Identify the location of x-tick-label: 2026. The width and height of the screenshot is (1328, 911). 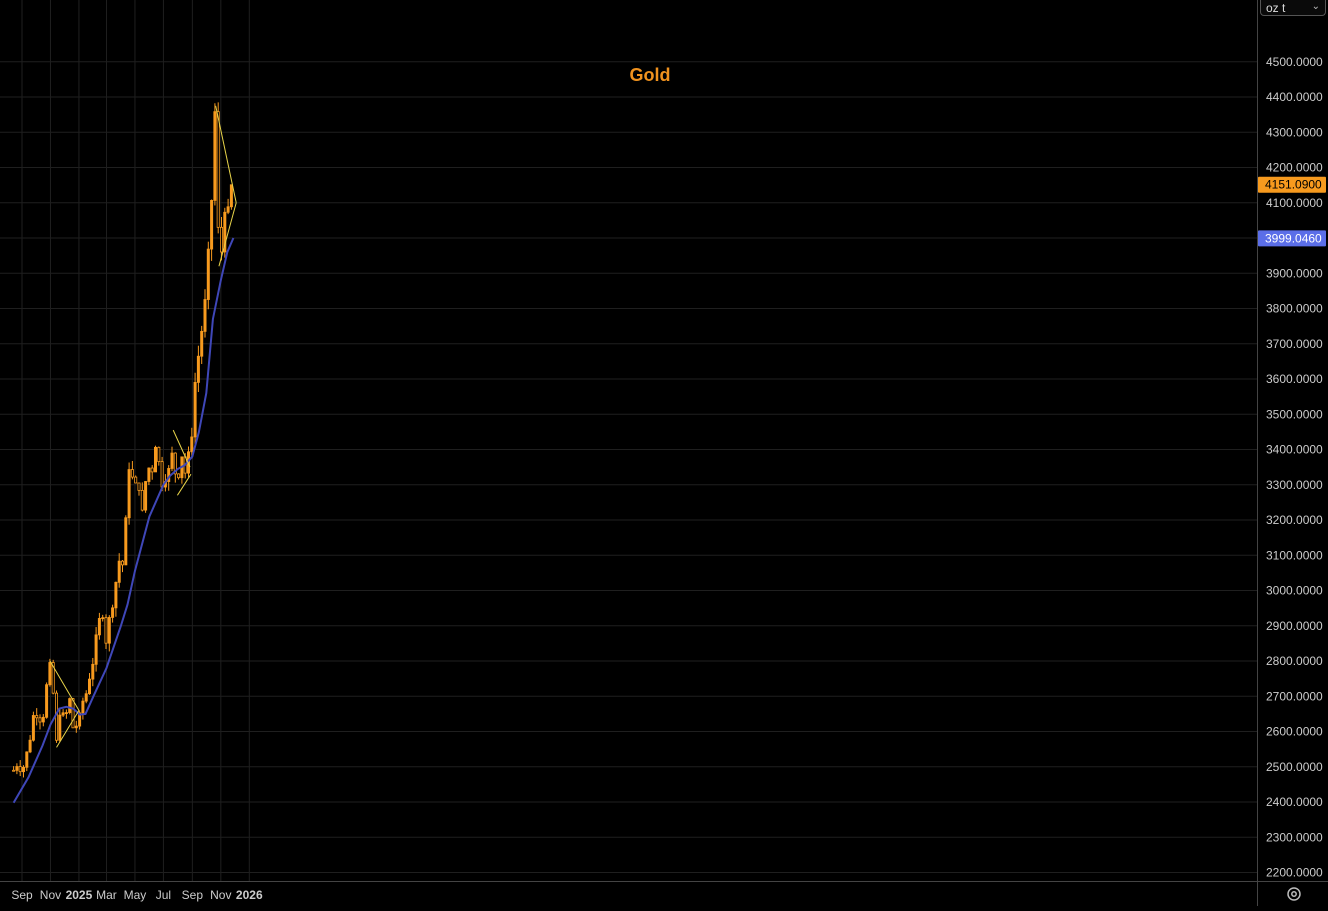
(249, 895).